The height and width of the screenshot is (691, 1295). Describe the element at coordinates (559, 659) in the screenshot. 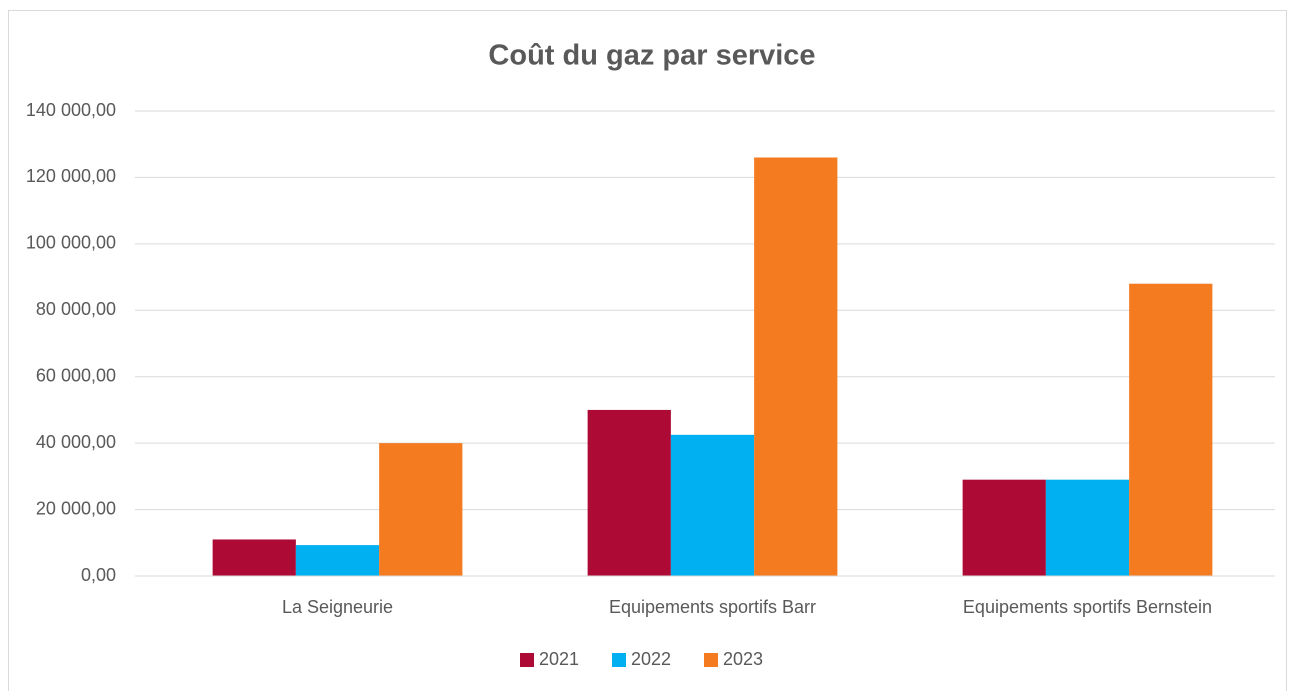

I see `legend-label: 2021` at that location.